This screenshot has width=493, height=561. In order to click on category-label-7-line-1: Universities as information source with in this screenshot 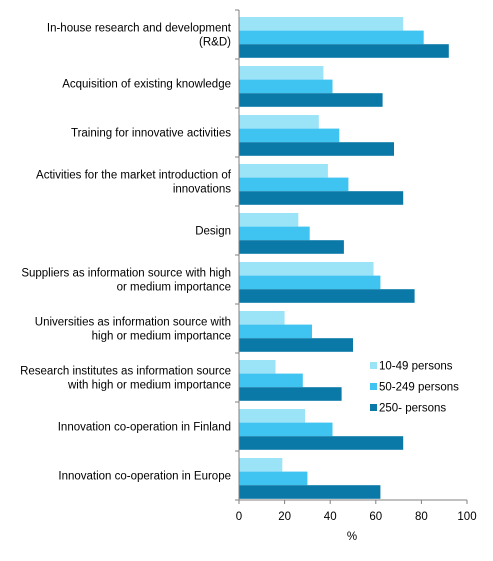, I will do `click(133, 323)`.